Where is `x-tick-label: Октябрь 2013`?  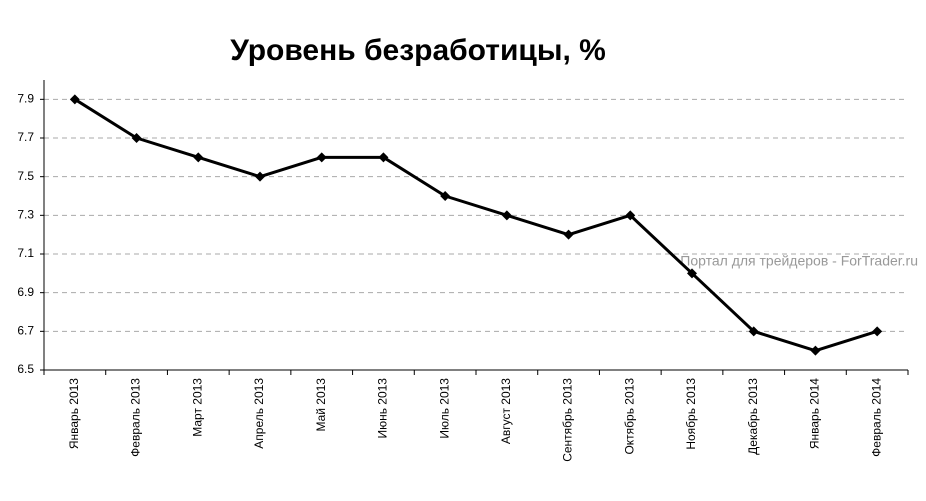
x-tick-label: Октябрь 2013 is located at coordinates (629, 416).